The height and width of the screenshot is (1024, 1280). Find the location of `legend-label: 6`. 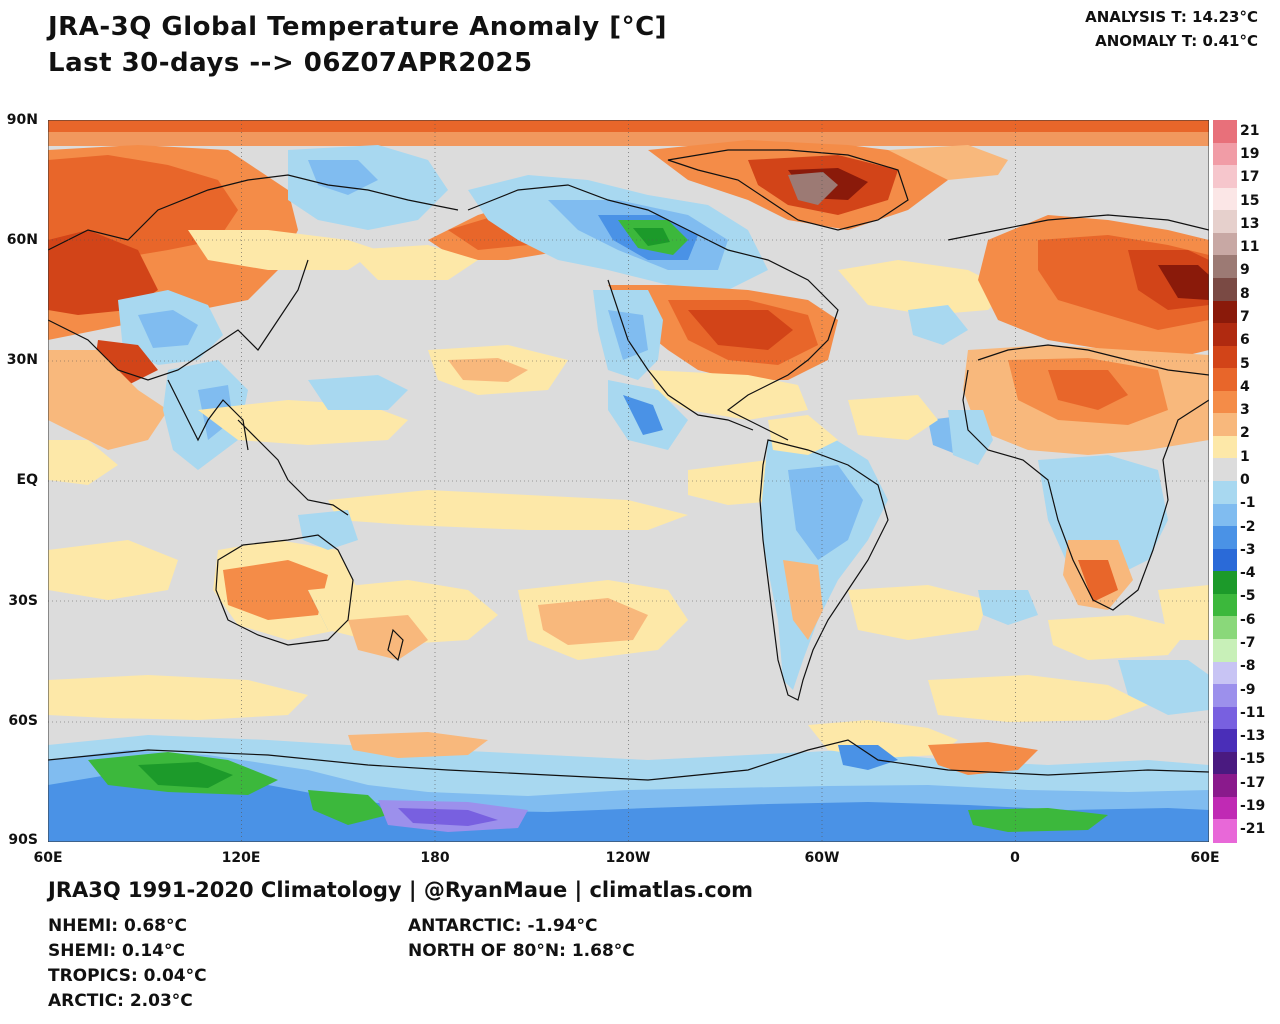

legend-label: 6 is located at coordinates (1245, 340).